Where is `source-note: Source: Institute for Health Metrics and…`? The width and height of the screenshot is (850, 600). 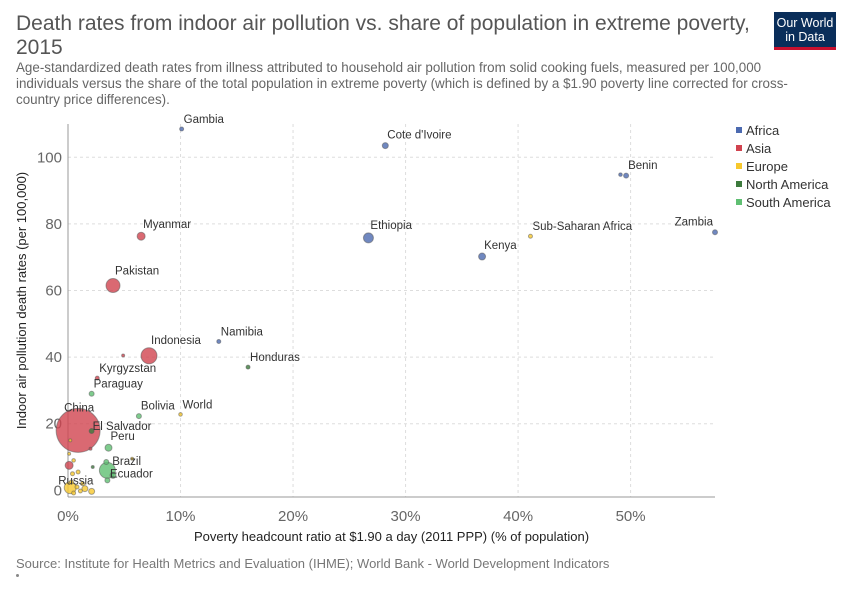
source-note: Source: Institute for Health Metrics and… is located at coordinates (313, 563).